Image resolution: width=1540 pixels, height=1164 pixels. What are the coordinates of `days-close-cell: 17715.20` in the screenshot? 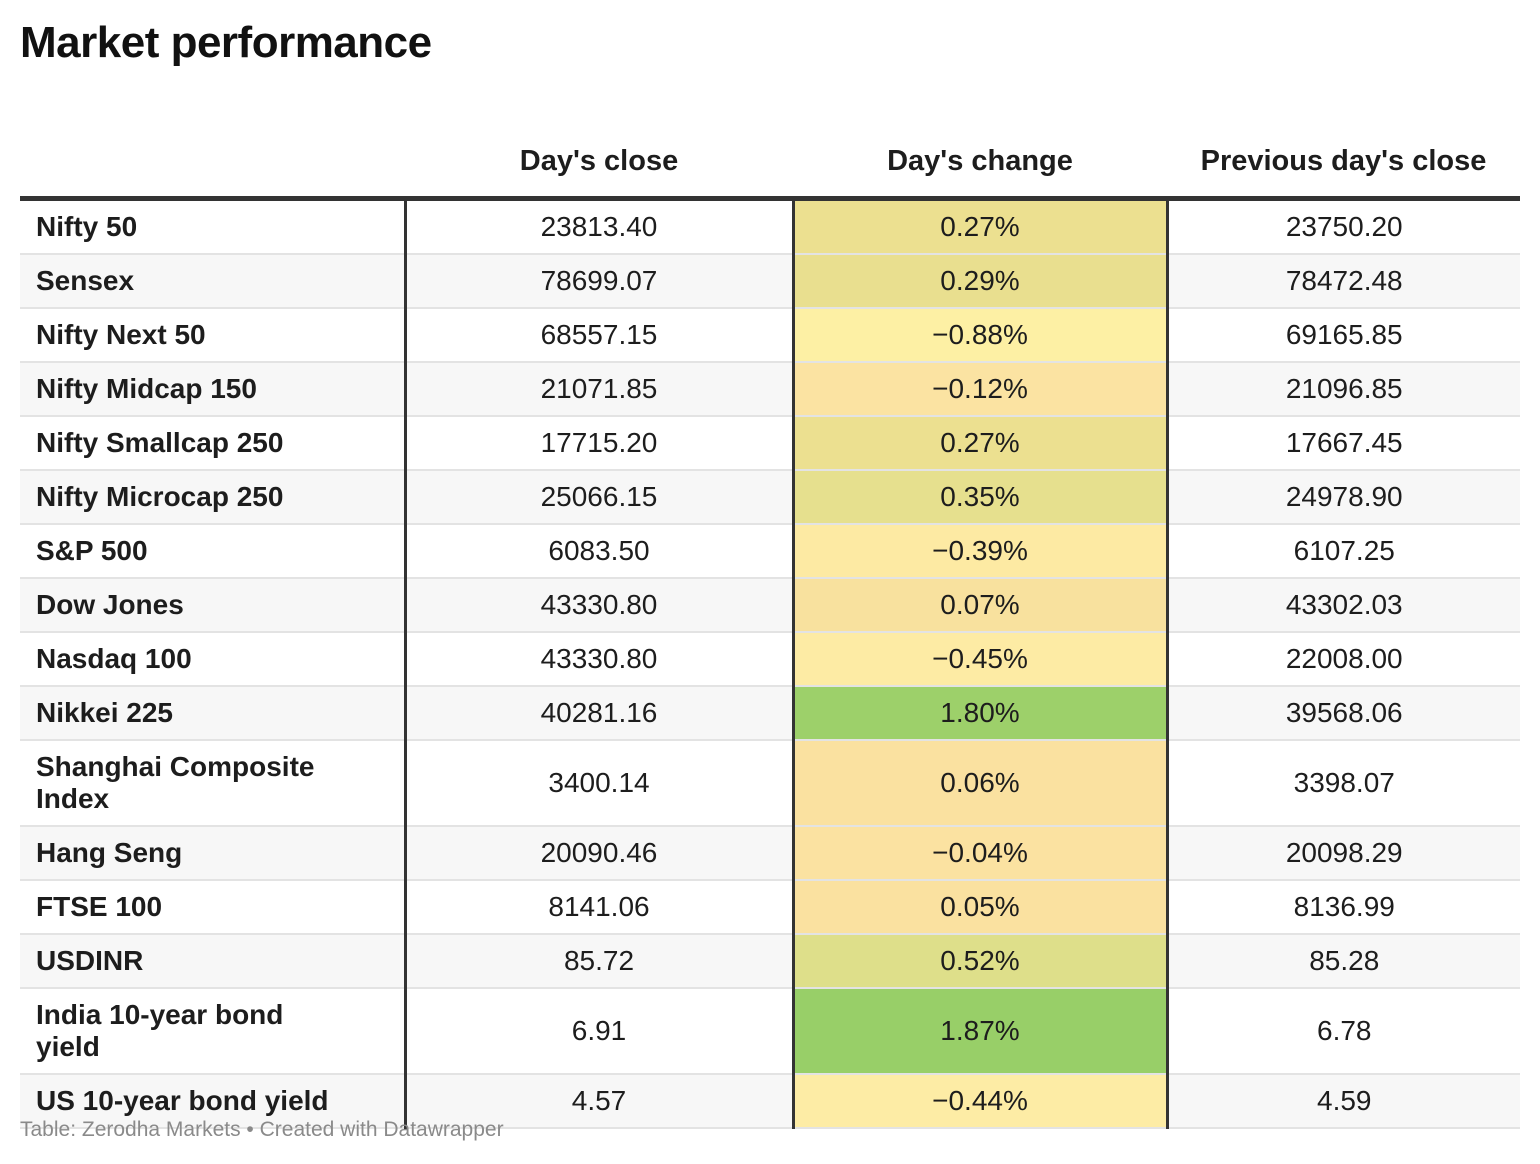 It's located at (598, 443).